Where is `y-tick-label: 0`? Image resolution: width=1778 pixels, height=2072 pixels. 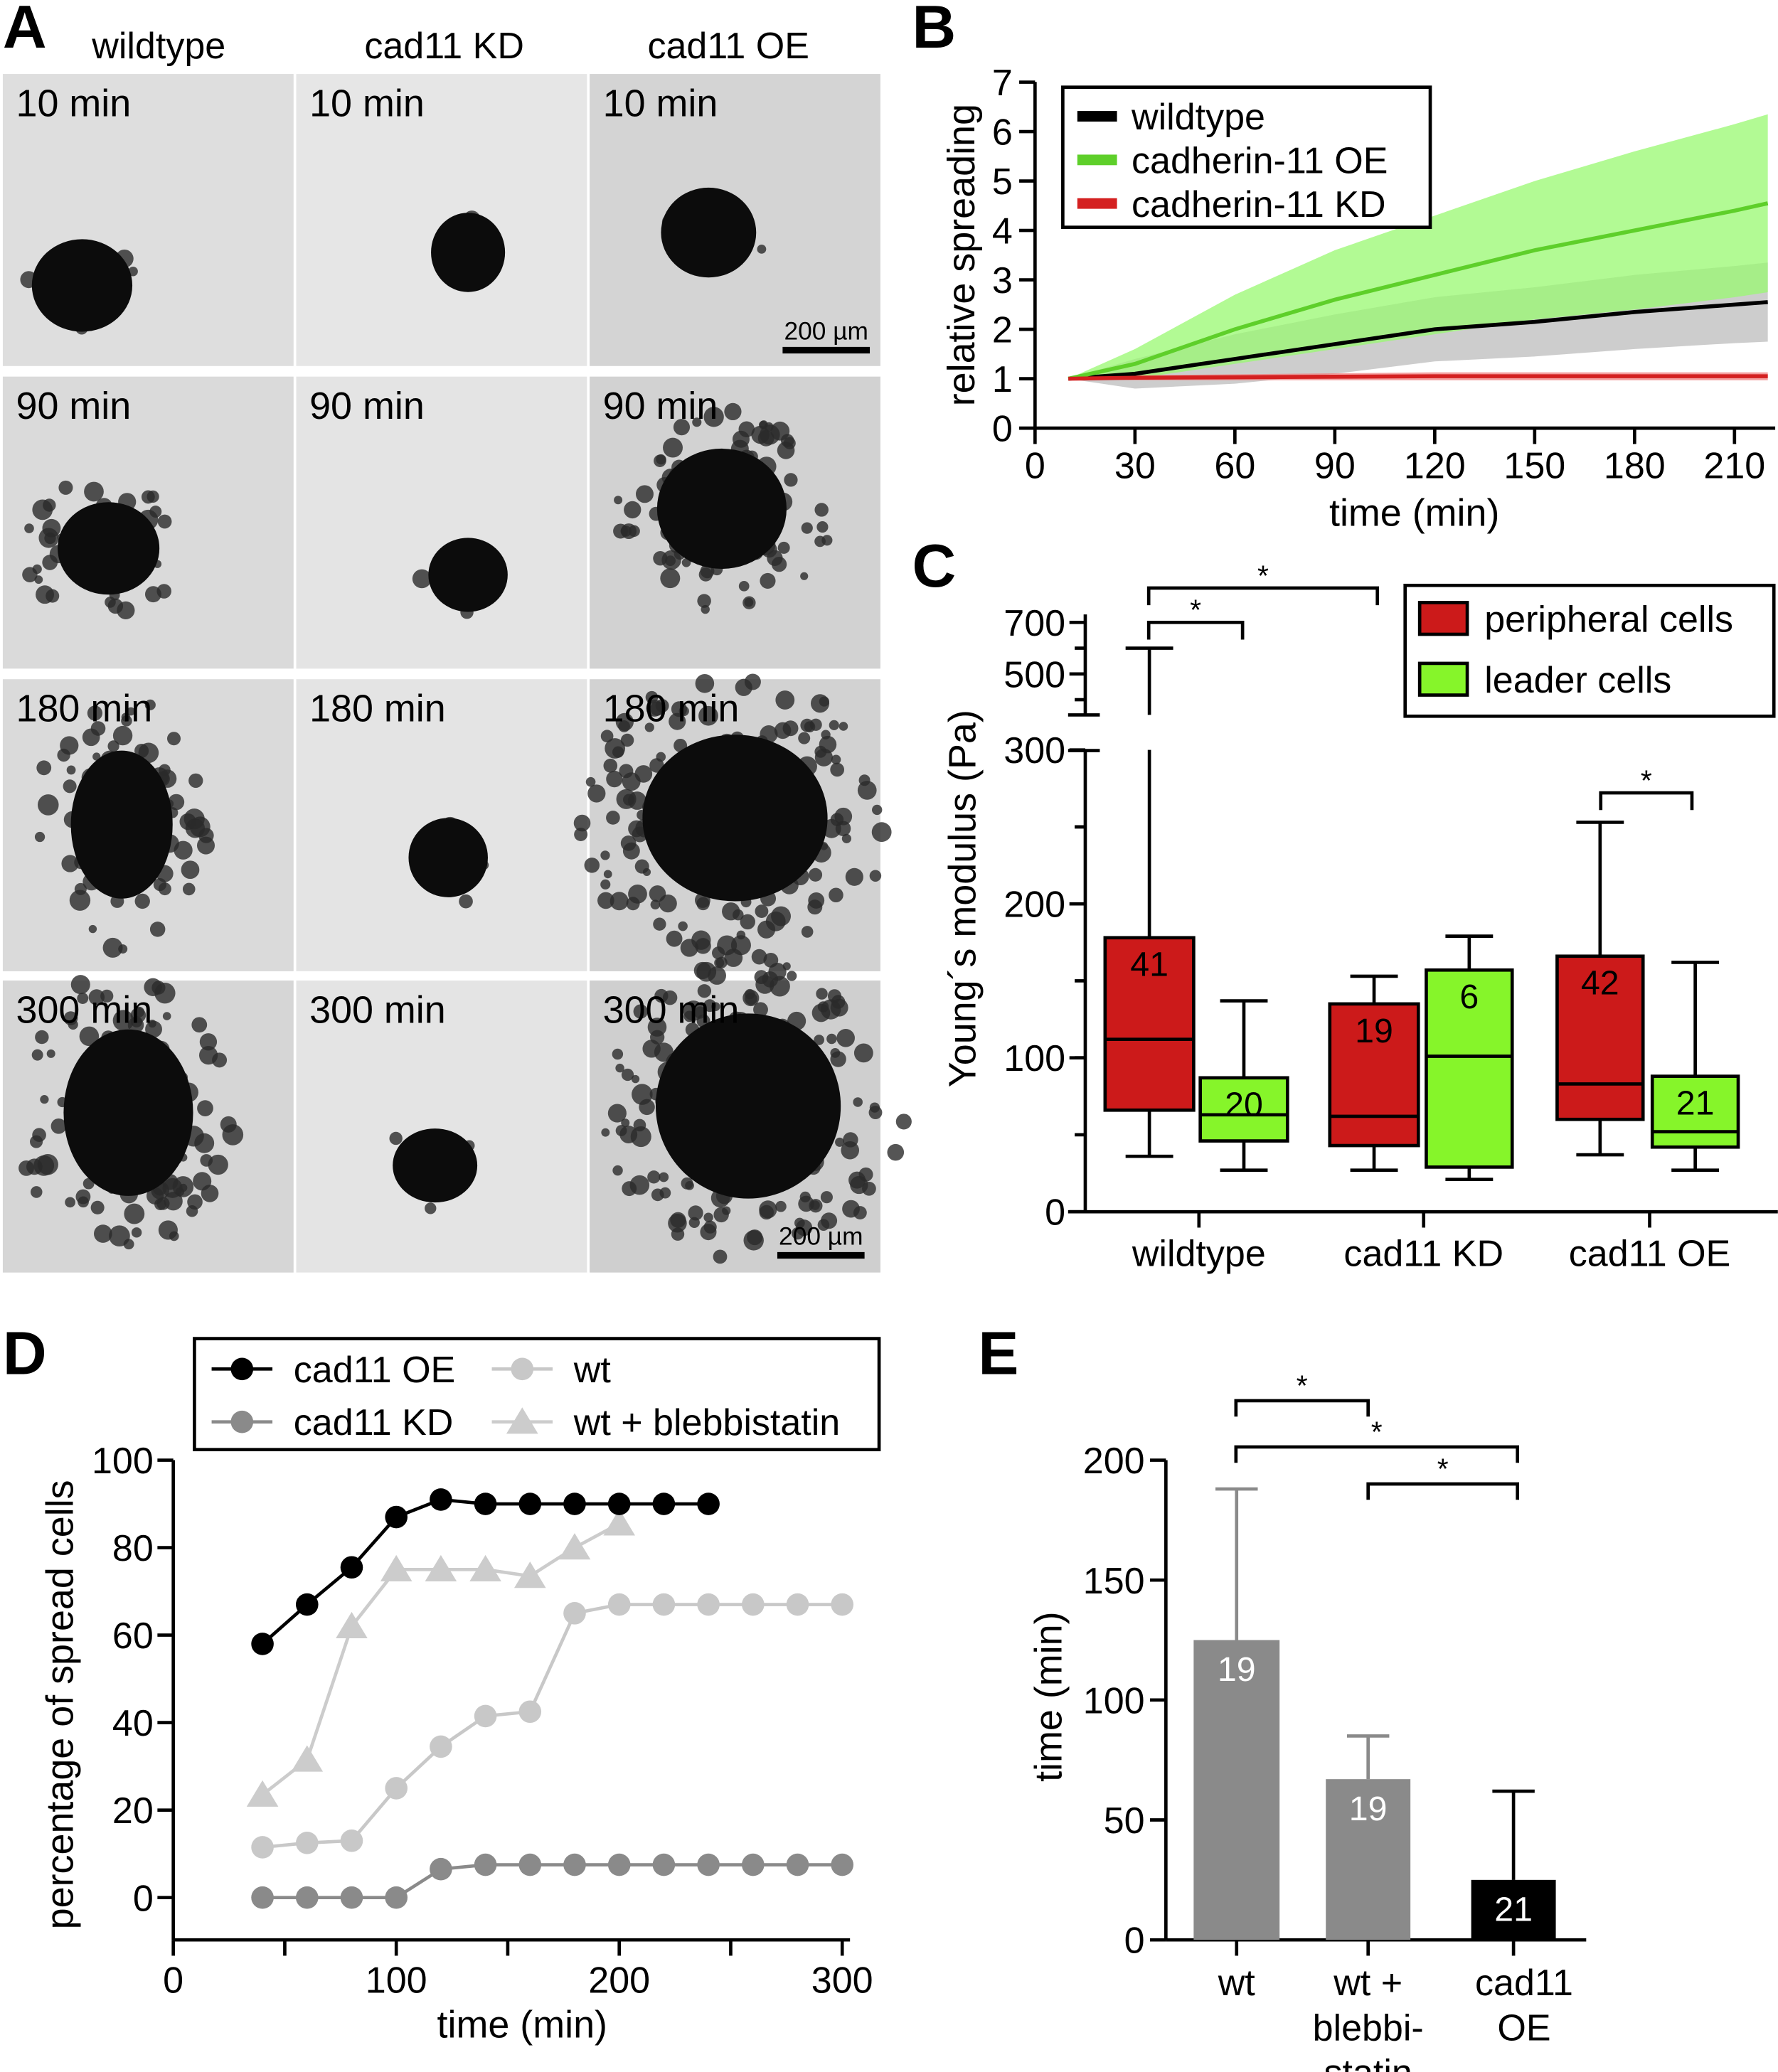 y-tick-label: 0 is located at coordinates (1055, 1213).